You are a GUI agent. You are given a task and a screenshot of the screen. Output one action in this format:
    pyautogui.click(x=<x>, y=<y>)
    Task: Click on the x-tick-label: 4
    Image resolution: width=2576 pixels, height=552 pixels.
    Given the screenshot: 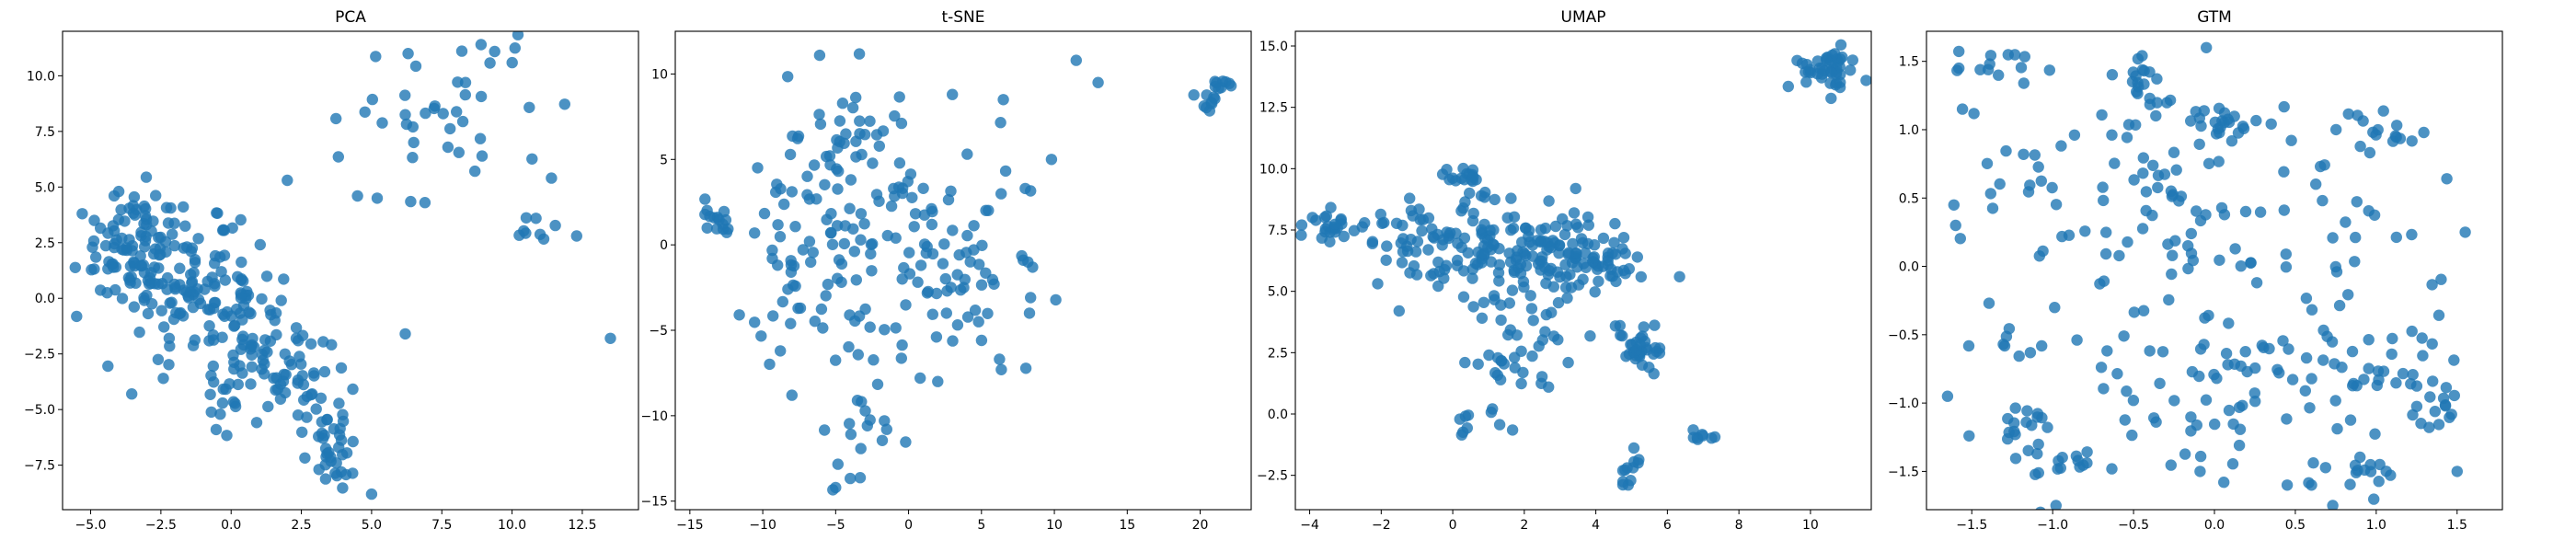 What is the action you would take?
    pyautogui.click(x=1596, y=525)
    